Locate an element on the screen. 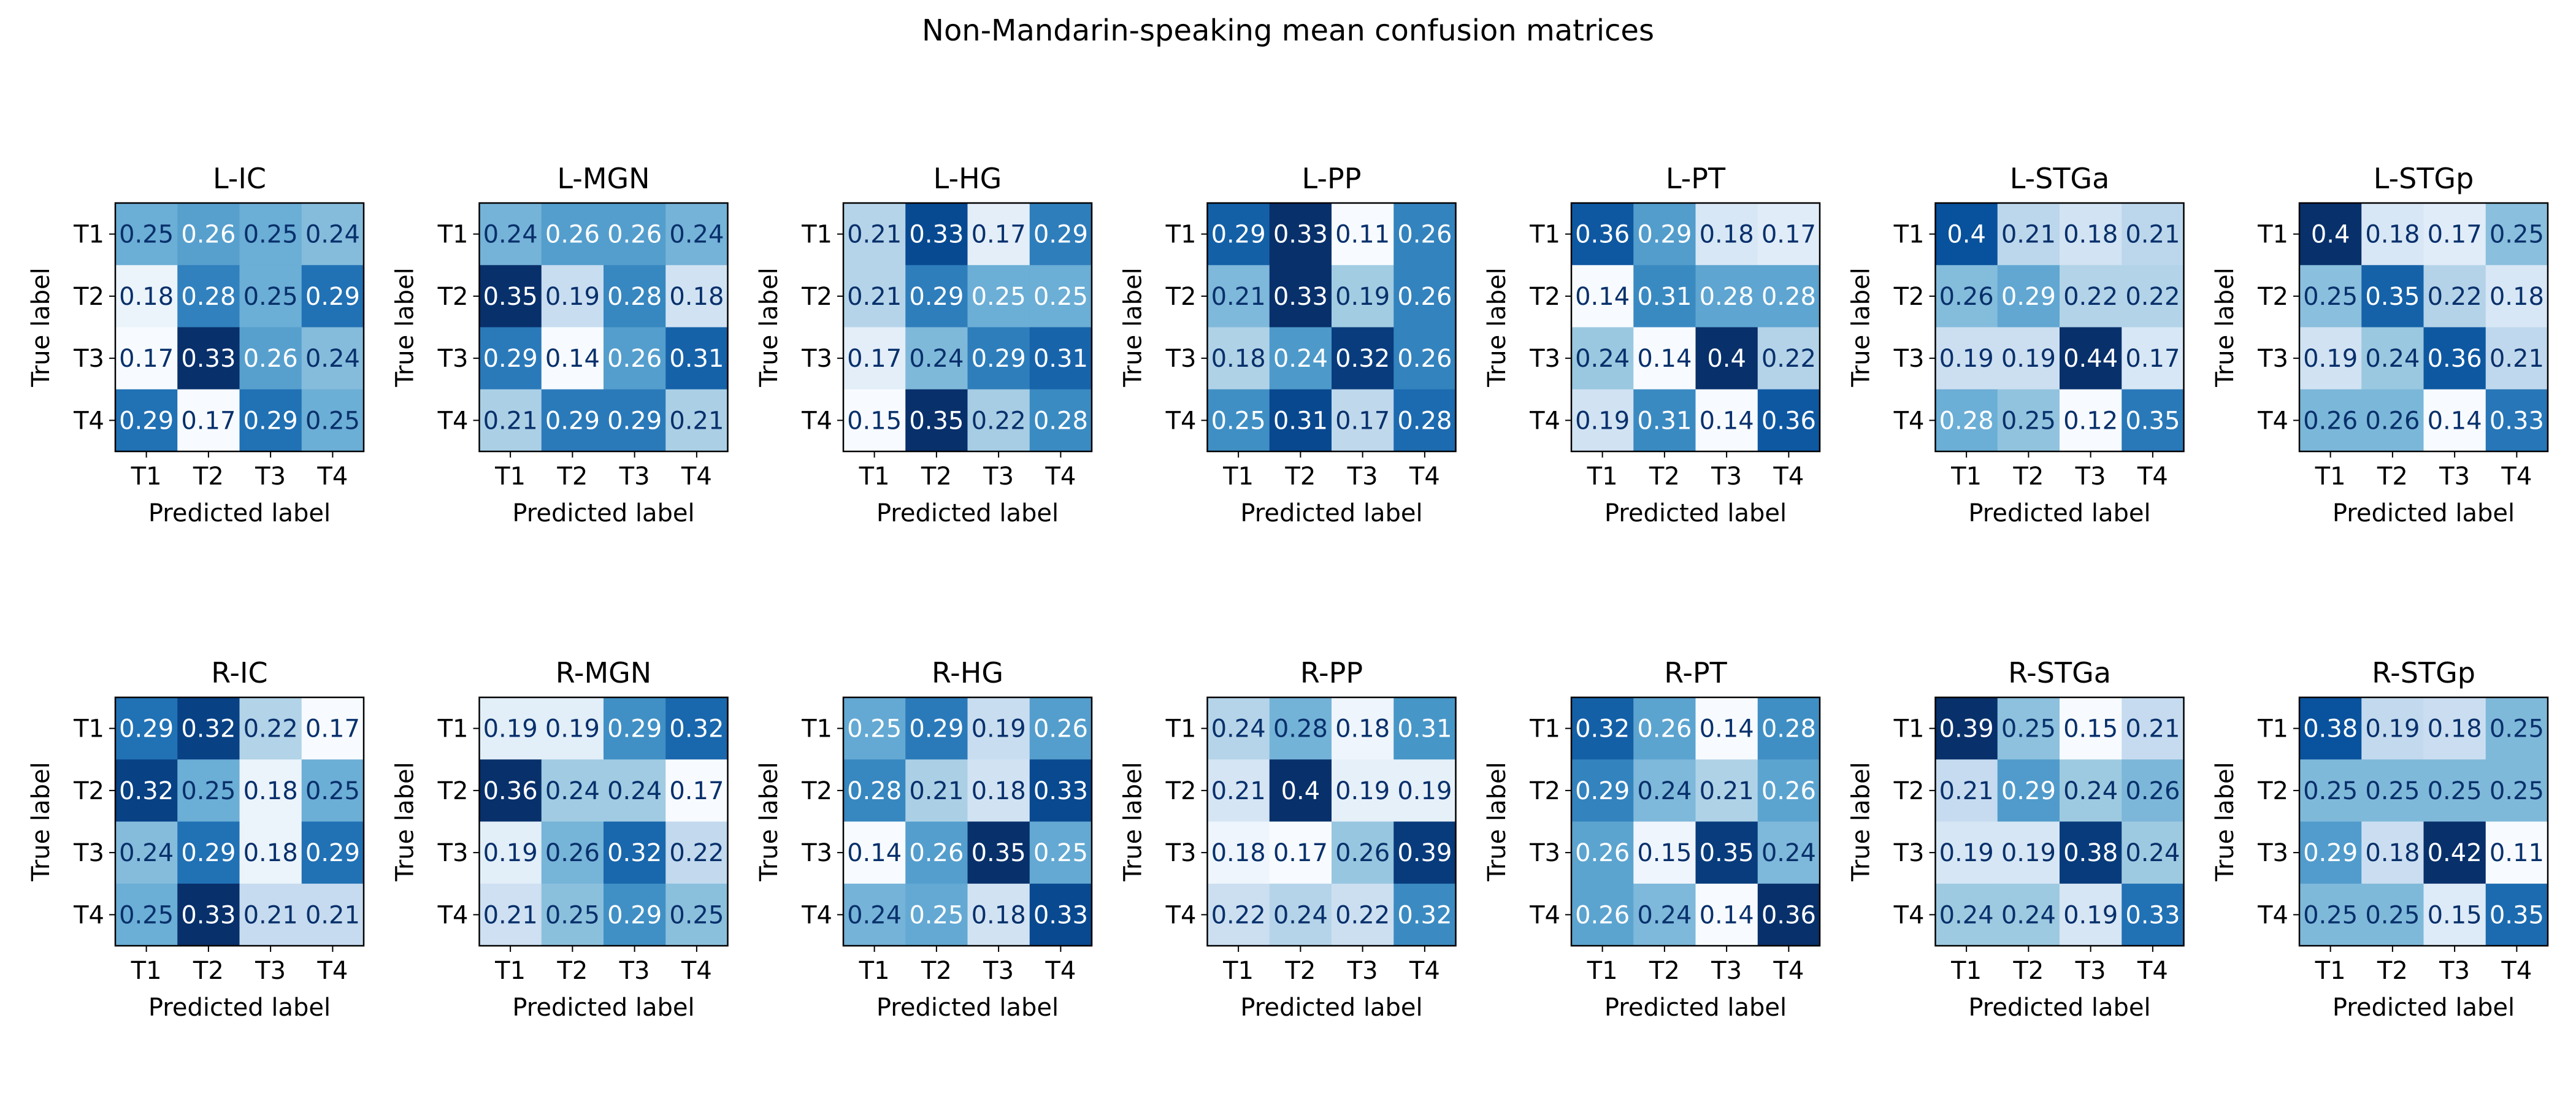 This screenshot has height=1104, width=2576. y-axis-label: True label is located at coordinates (1133, 821).